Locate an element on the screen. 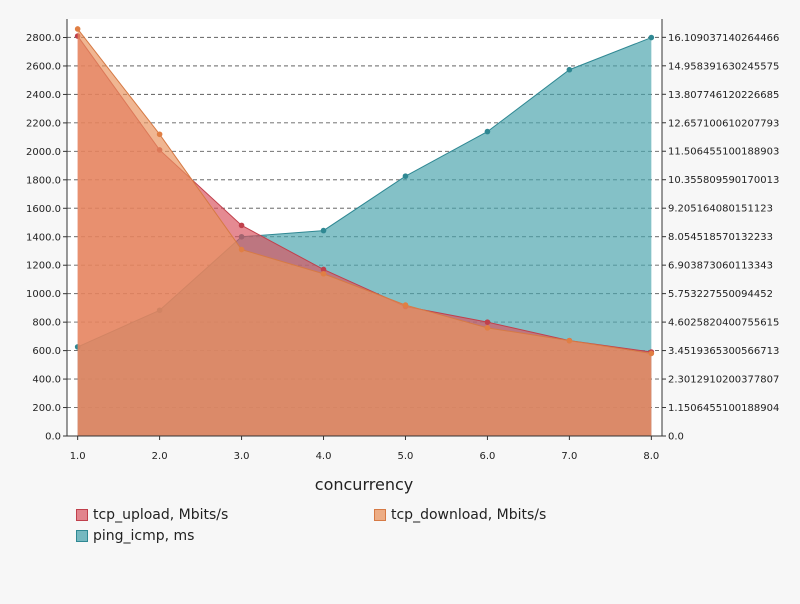 The height and width of the screenshot is (604, 800). legend-item-ping-icmp: ping_icmp, ms is located at coordinates (135, 536).